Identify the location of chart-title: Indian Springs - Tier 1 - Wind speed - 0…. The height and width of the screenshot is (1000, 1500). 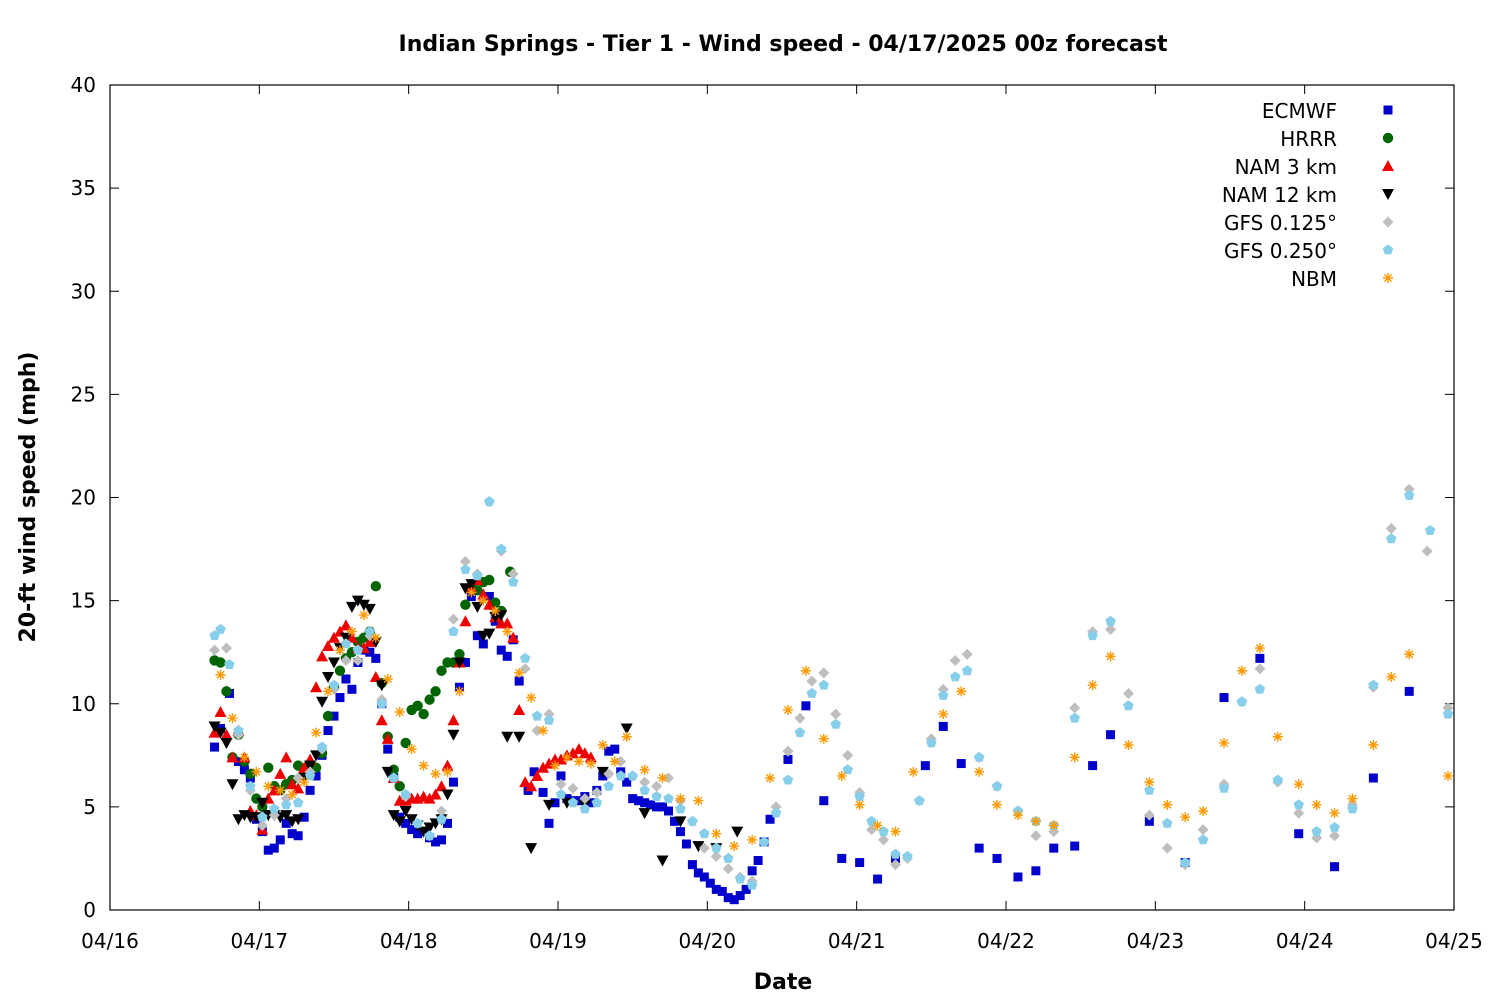
(783, 44).